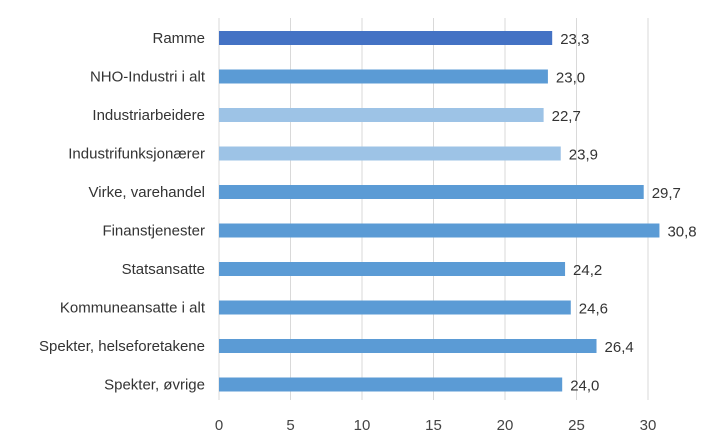 The image size is (709, 444). I want to click on x-tick-label: 10, so click(362, 425).